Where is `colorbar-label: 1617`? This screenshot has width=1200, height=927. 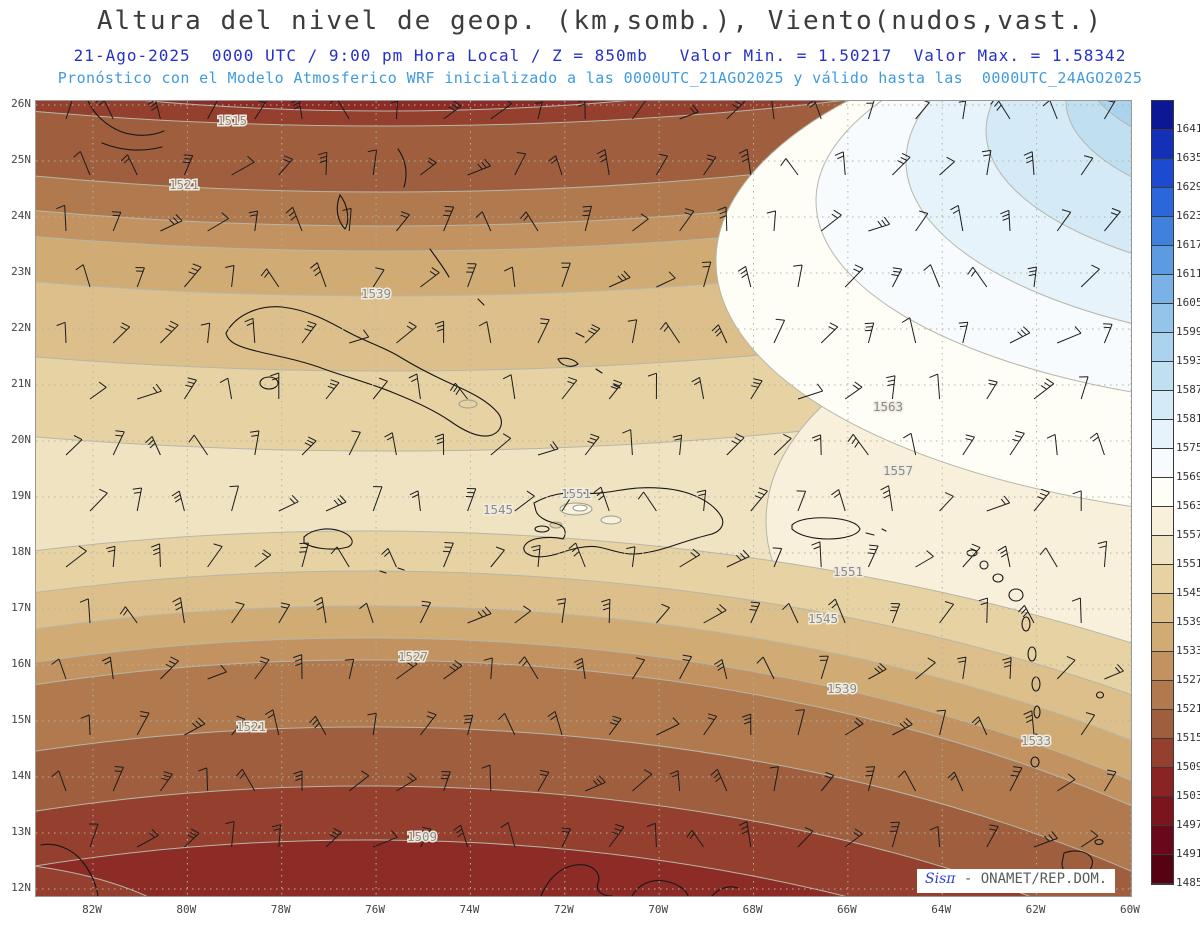
colorbar-label: 1617 is located at coordinates (1188, 244).